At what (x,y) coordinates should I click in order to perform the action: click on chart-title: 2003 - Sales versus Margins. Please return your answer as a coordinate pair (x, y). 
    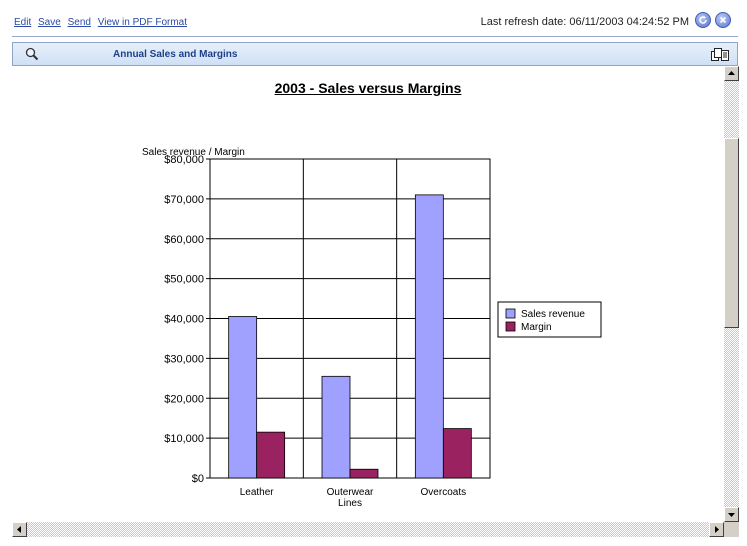
    Looking at the image, I should click on (368, 88).